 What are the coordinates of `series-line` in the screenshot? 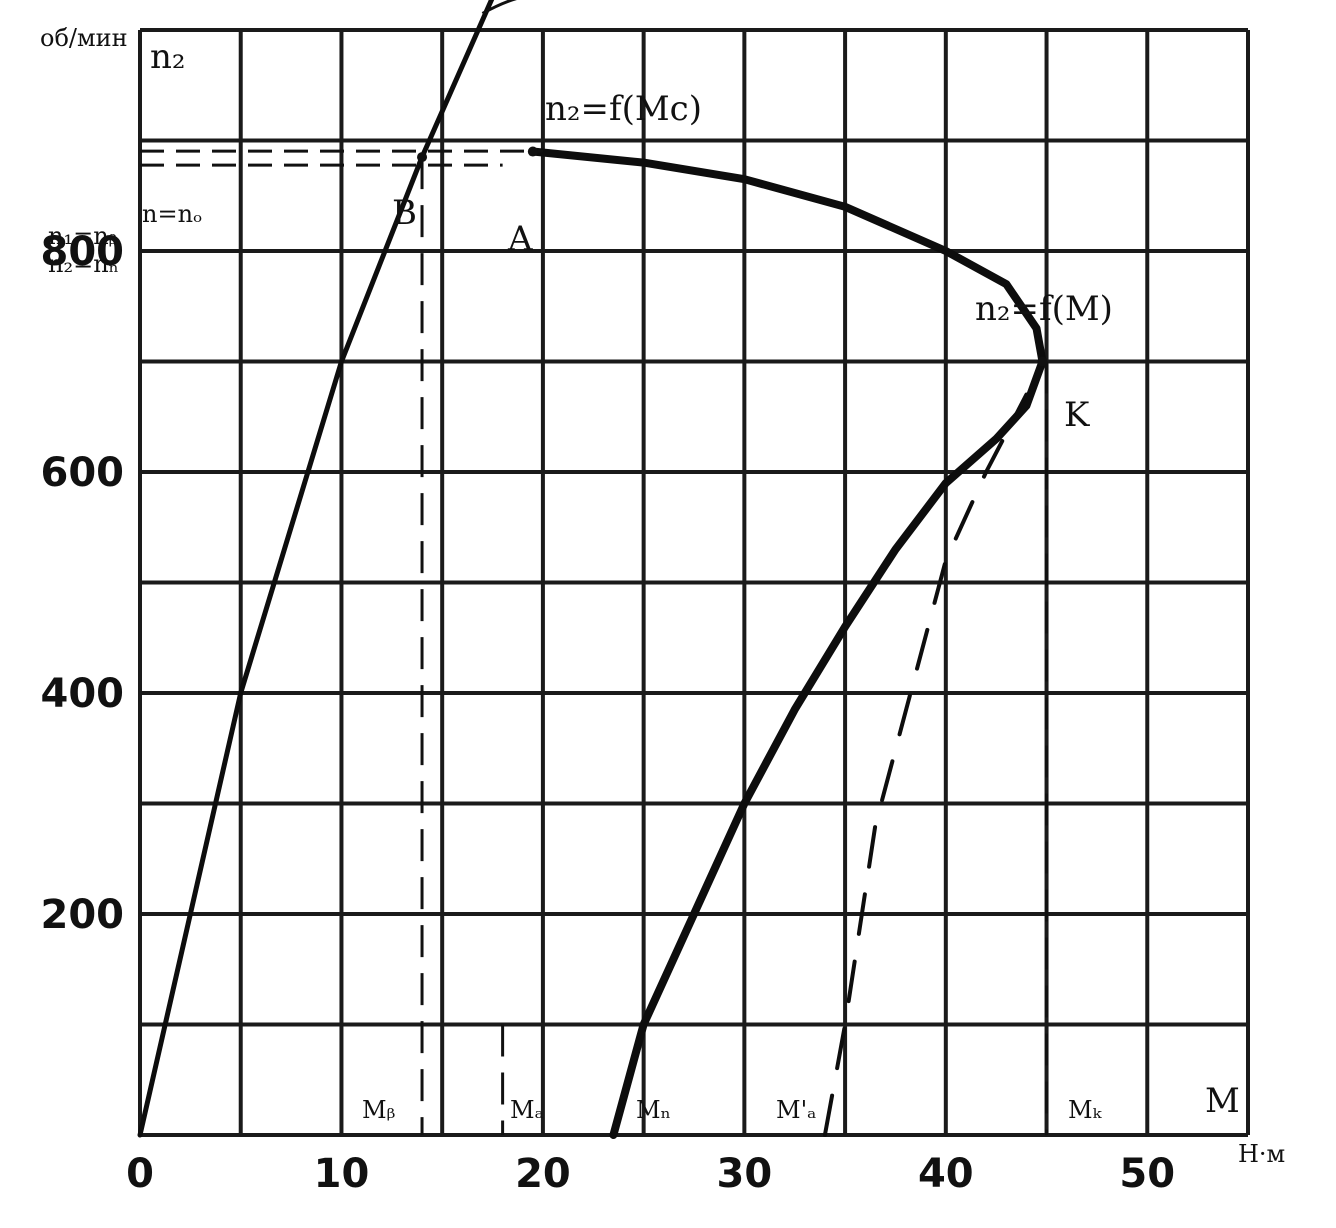 It's located at (925, 764).